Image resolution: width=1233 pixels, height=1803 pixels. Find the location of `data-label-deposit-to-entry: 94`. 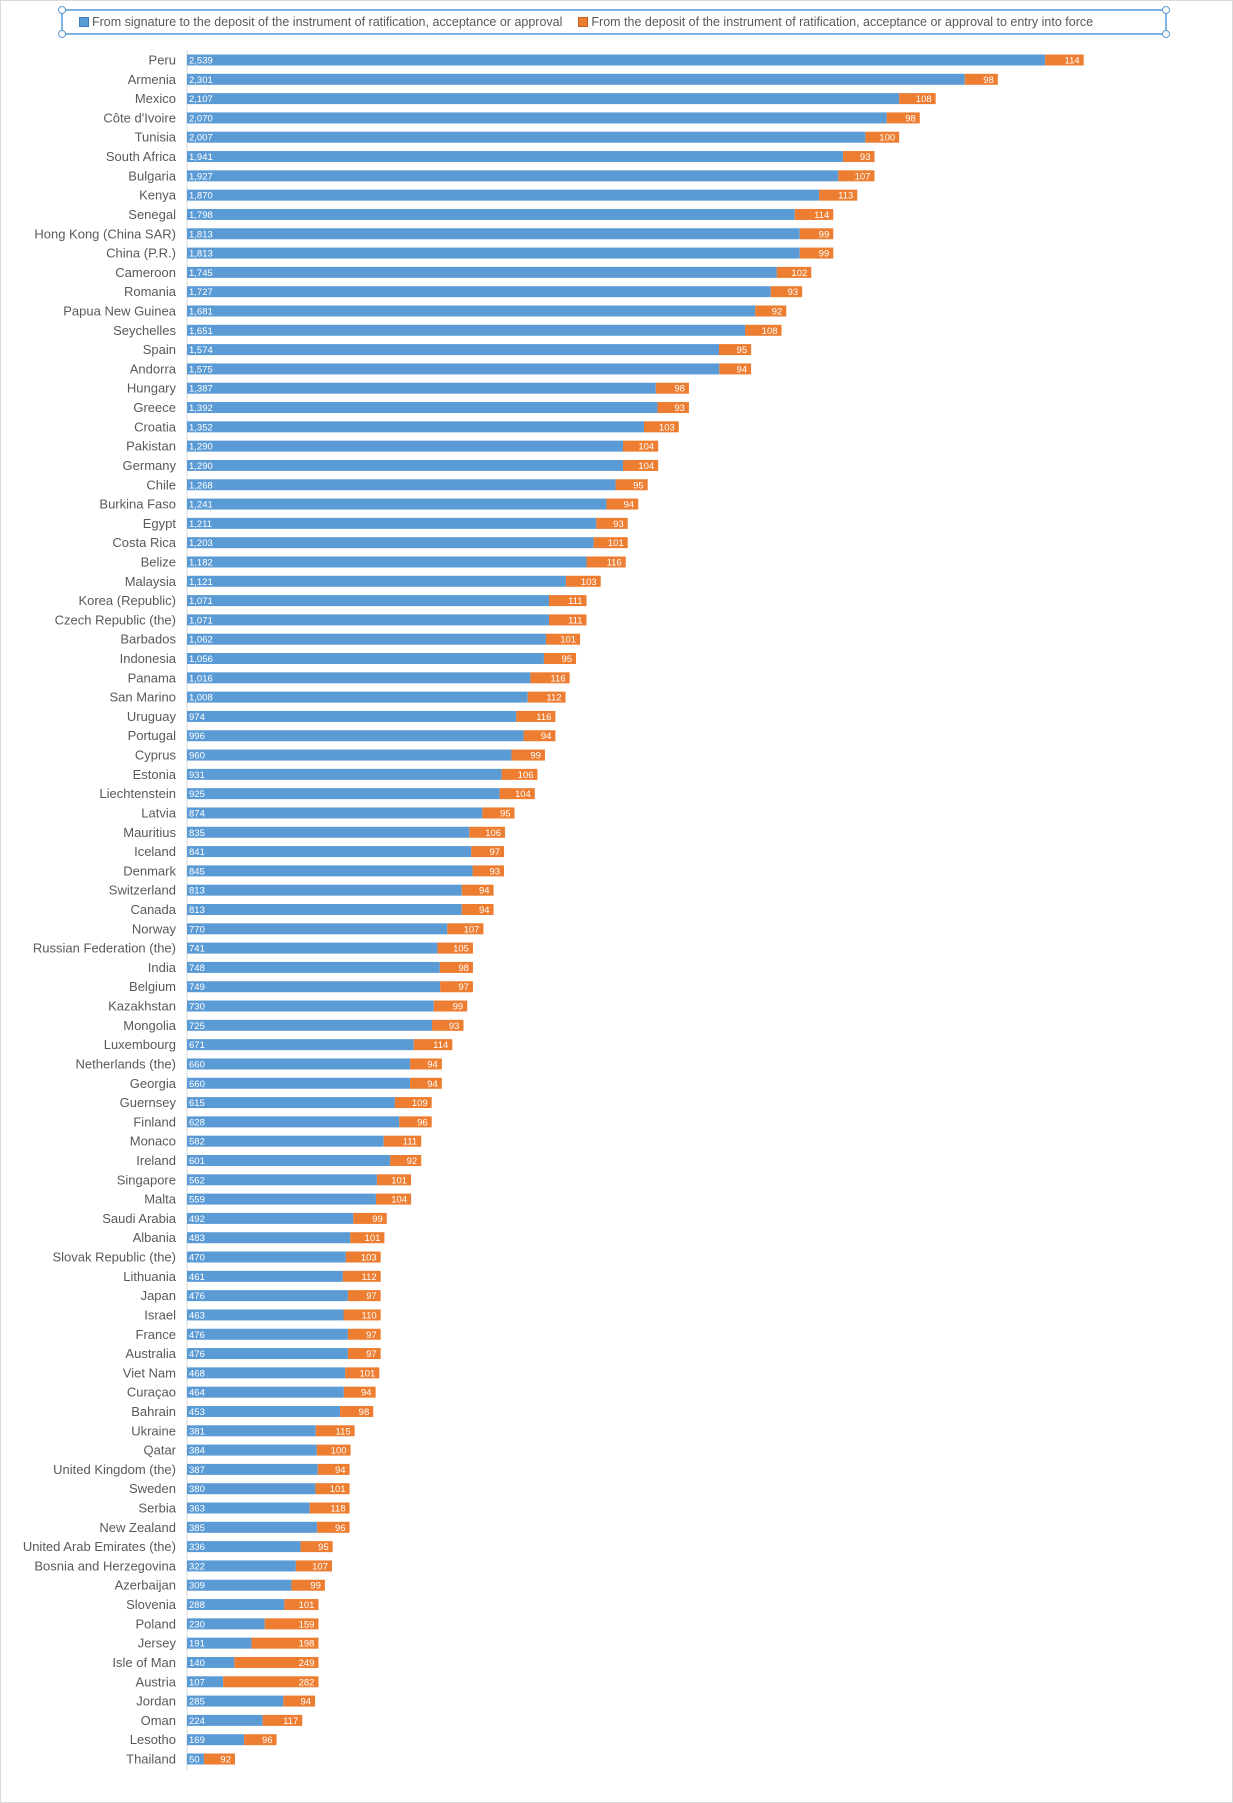

data-label-deposit-to-entry: 94 is located at coordinates (629, 505).